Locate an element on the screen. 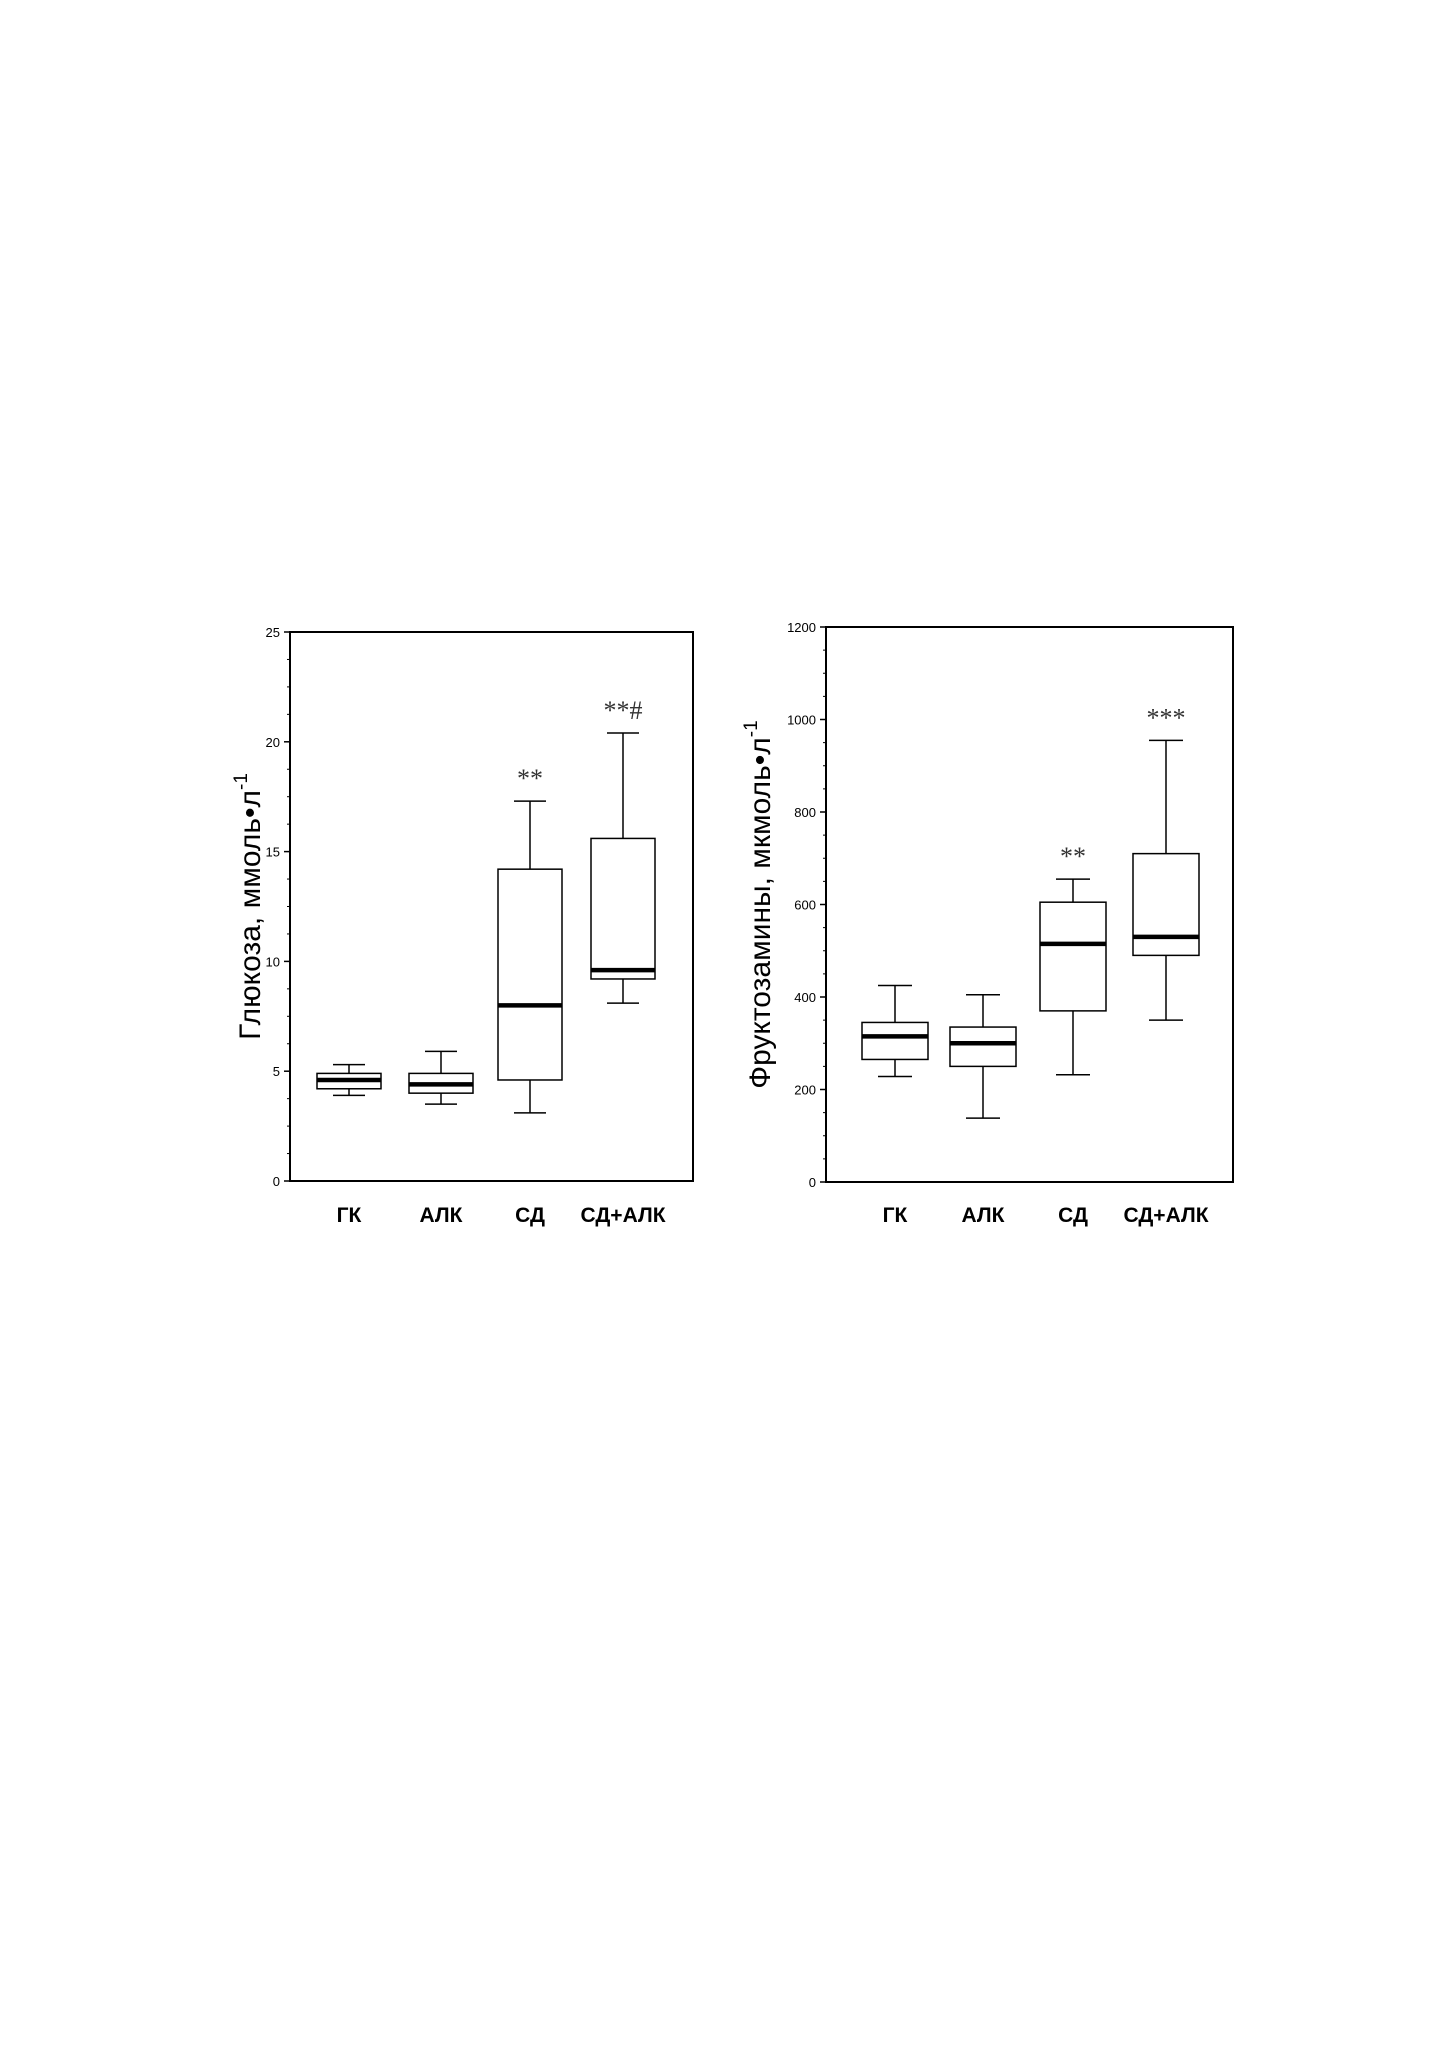  y-axis-title-text: Фруктозамины, мкмоль•л is located at coordinates (760, 913).